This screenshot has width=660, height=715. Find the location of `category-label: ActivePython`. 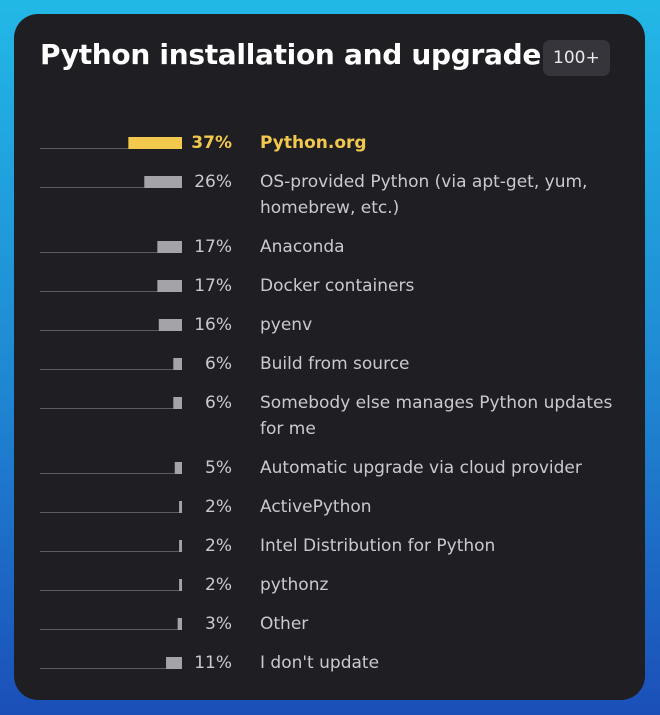

category-label: ActivePython is located at coordinates (316, 507).